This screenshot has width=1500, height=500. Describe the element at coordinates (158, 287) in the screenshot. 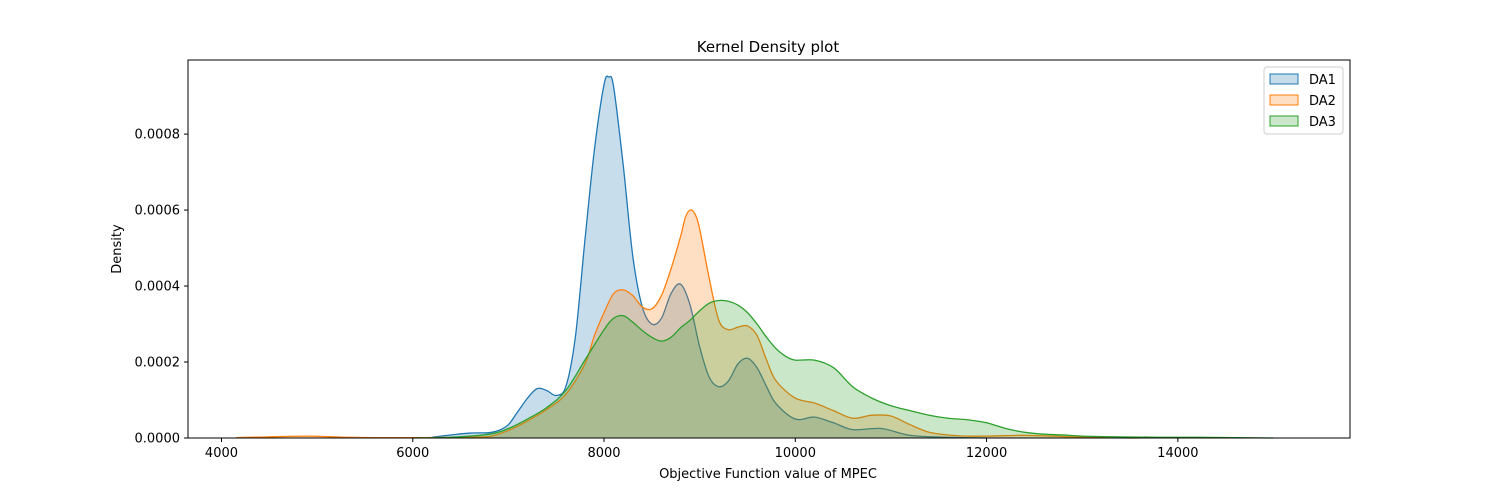

I see `y-tick-label: 0.0004` at that location.